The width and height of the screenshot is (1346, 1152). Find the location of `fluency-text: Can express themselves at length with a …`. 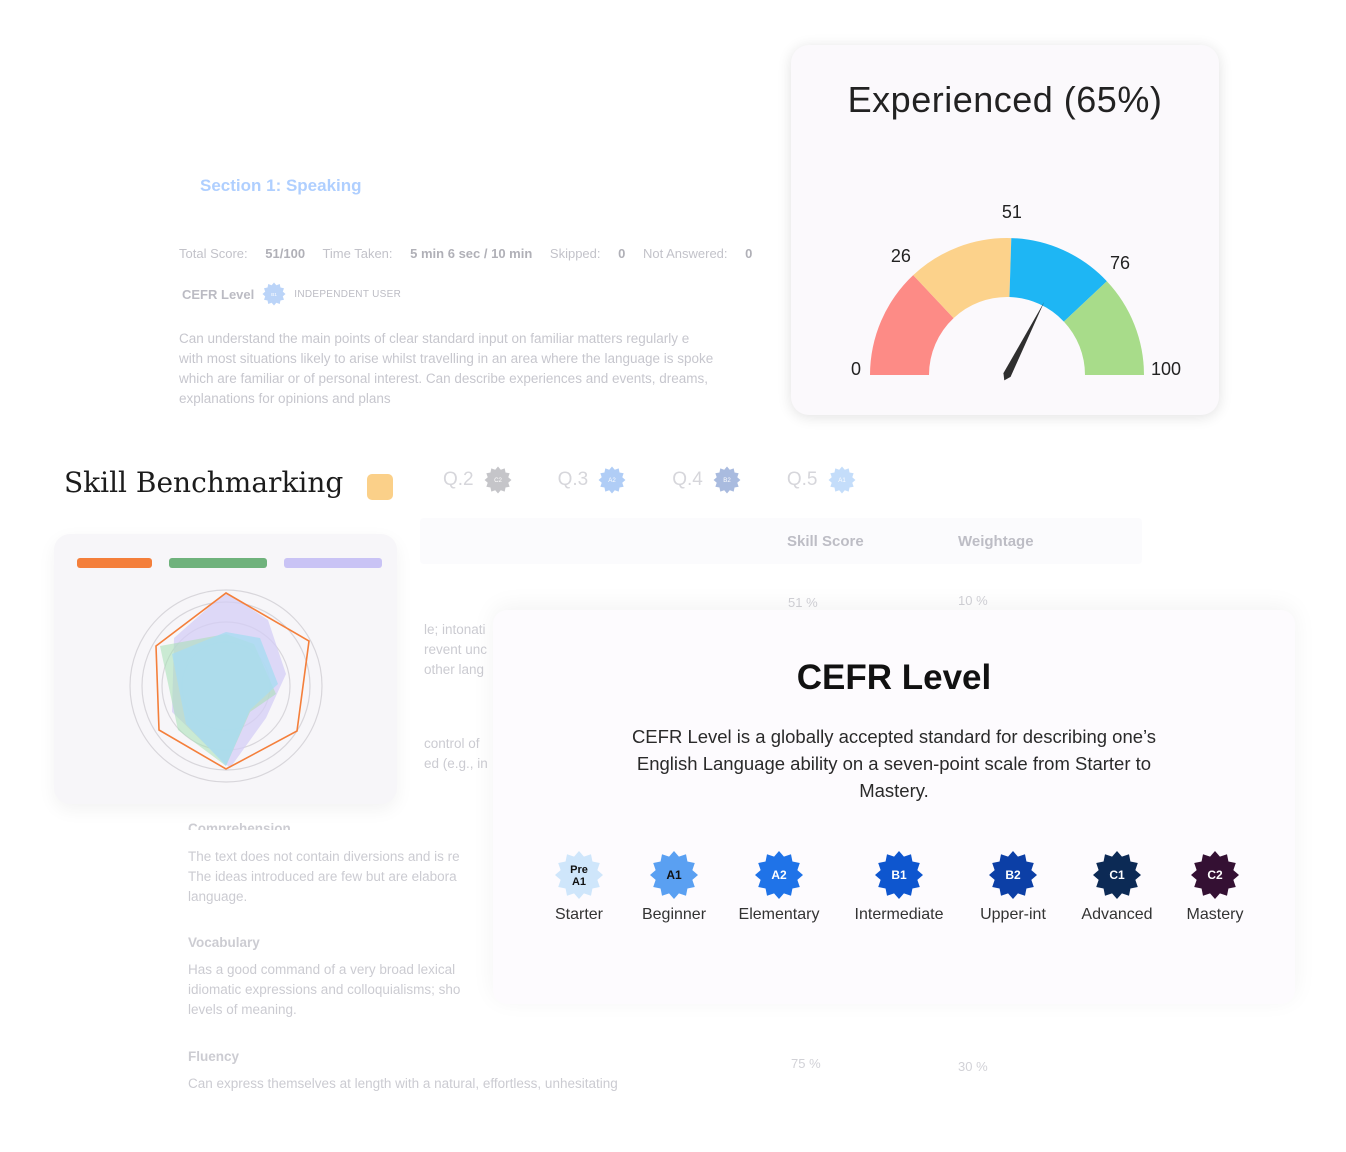

fluency-text: Can express themselves at length with a … is located at coordinates (403, 1083).